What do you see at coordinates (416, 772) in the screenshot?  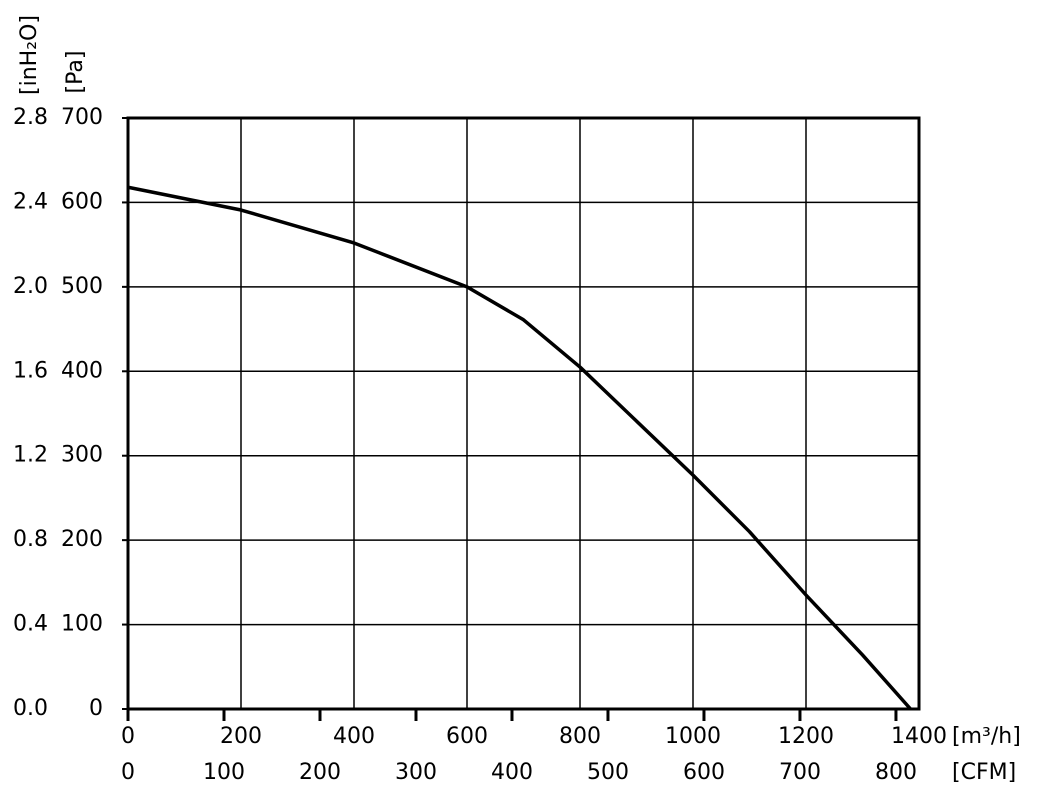 I see `x2-tick-label: 300` at bounding box center [416, 772].